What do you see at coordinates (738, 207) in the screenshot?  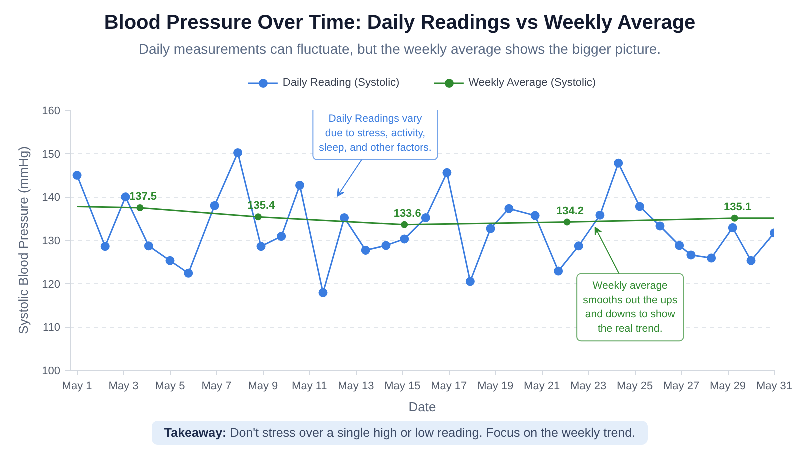 I see `data-label: 135.1` at bounding box center [738, 207].